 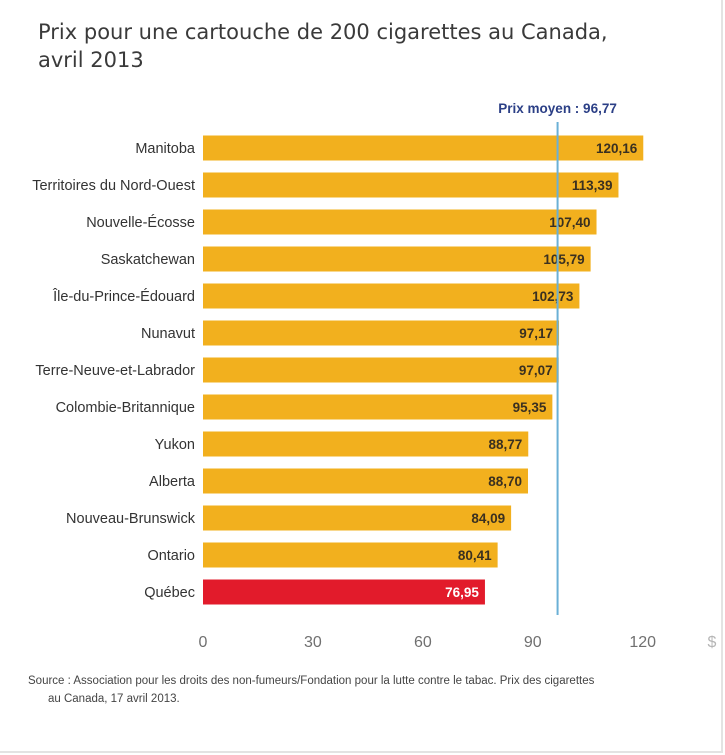 I want to click on category-label: Colombie-Britannique, so click(x=125, y=408).